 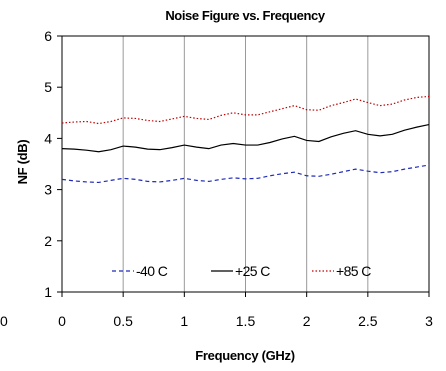 What do you see at coordinates (246, 321) in the screenshot?
I see `x-tick-label: 1.5` at bounding box center [246, 321].